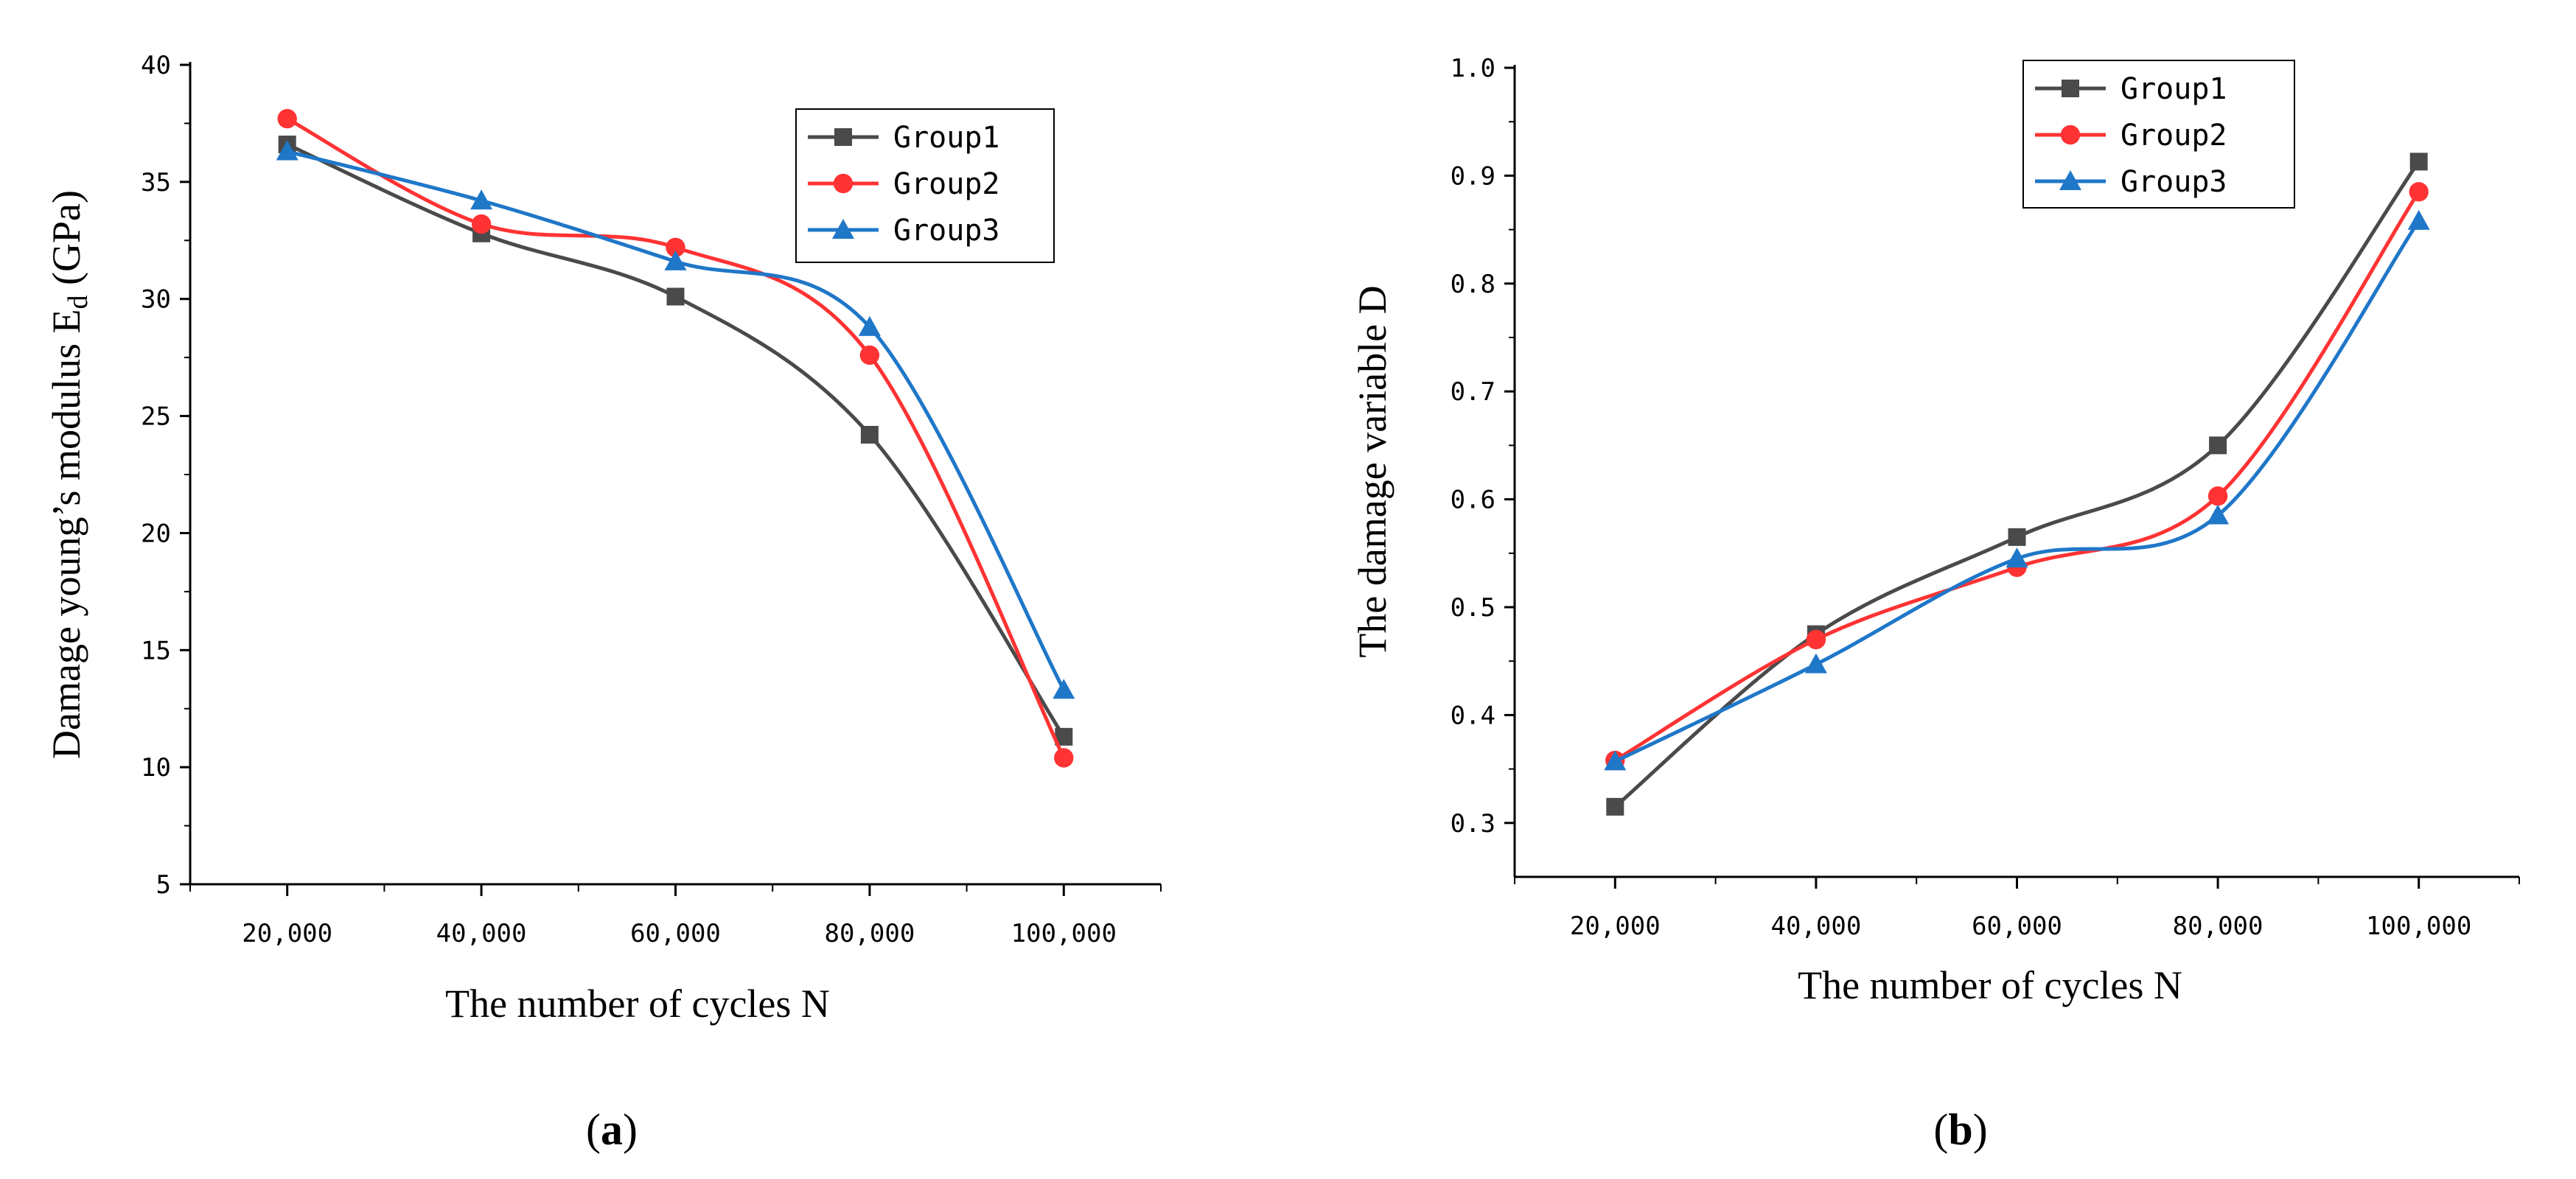  I want to click on y-axis-title-text: Damage young’s modulus E, so click(66, 534).